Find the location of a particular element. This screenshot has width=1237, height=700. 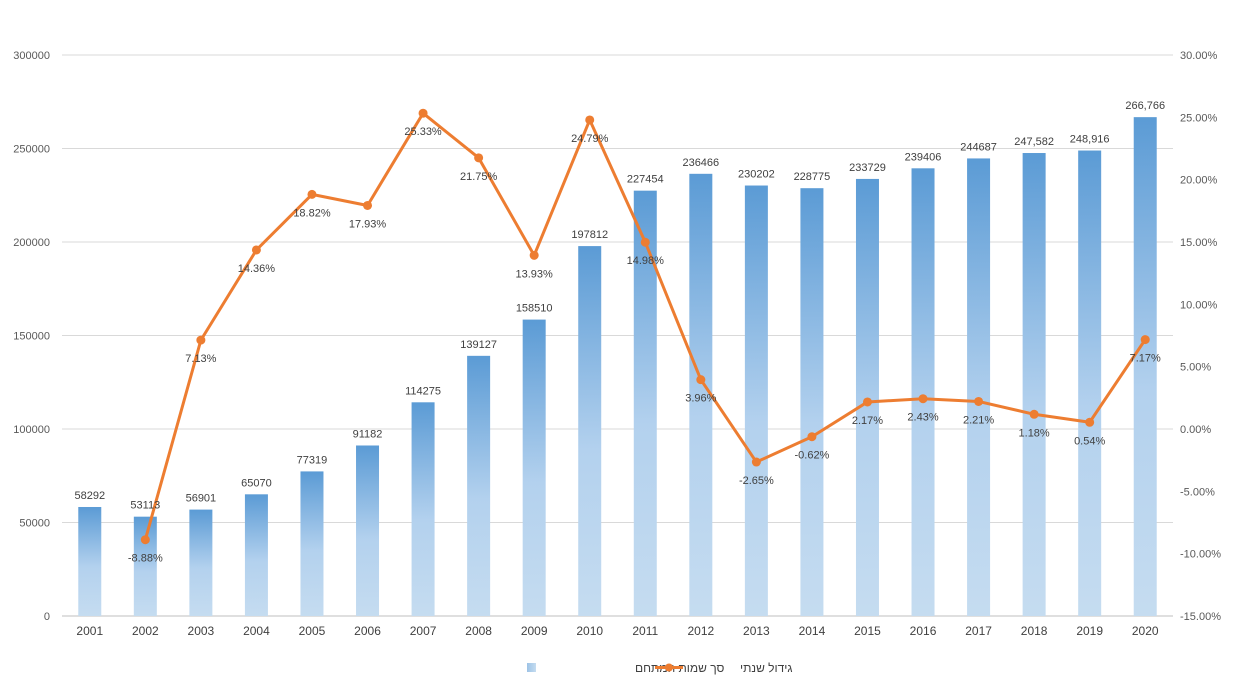

x-tick-label: 2016 is located at coordinates (923, 631).